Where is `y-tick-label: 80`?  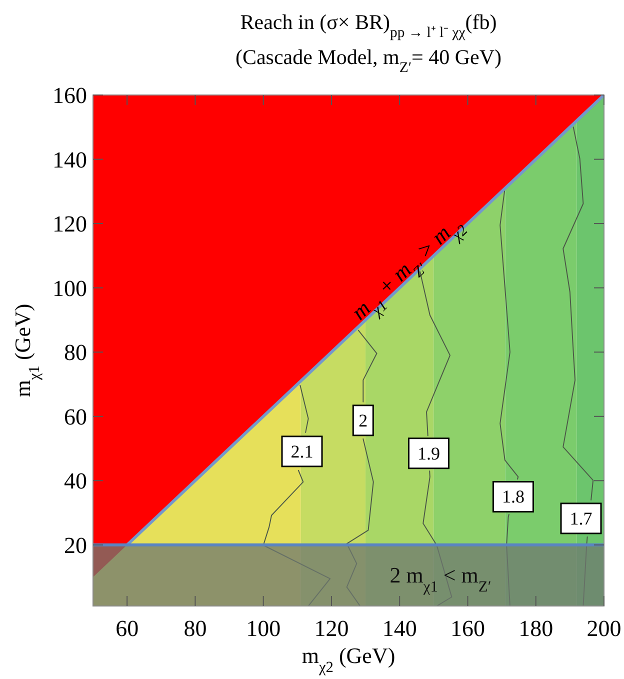
y-tick-label: 80 is located at coordinates (75, 353).